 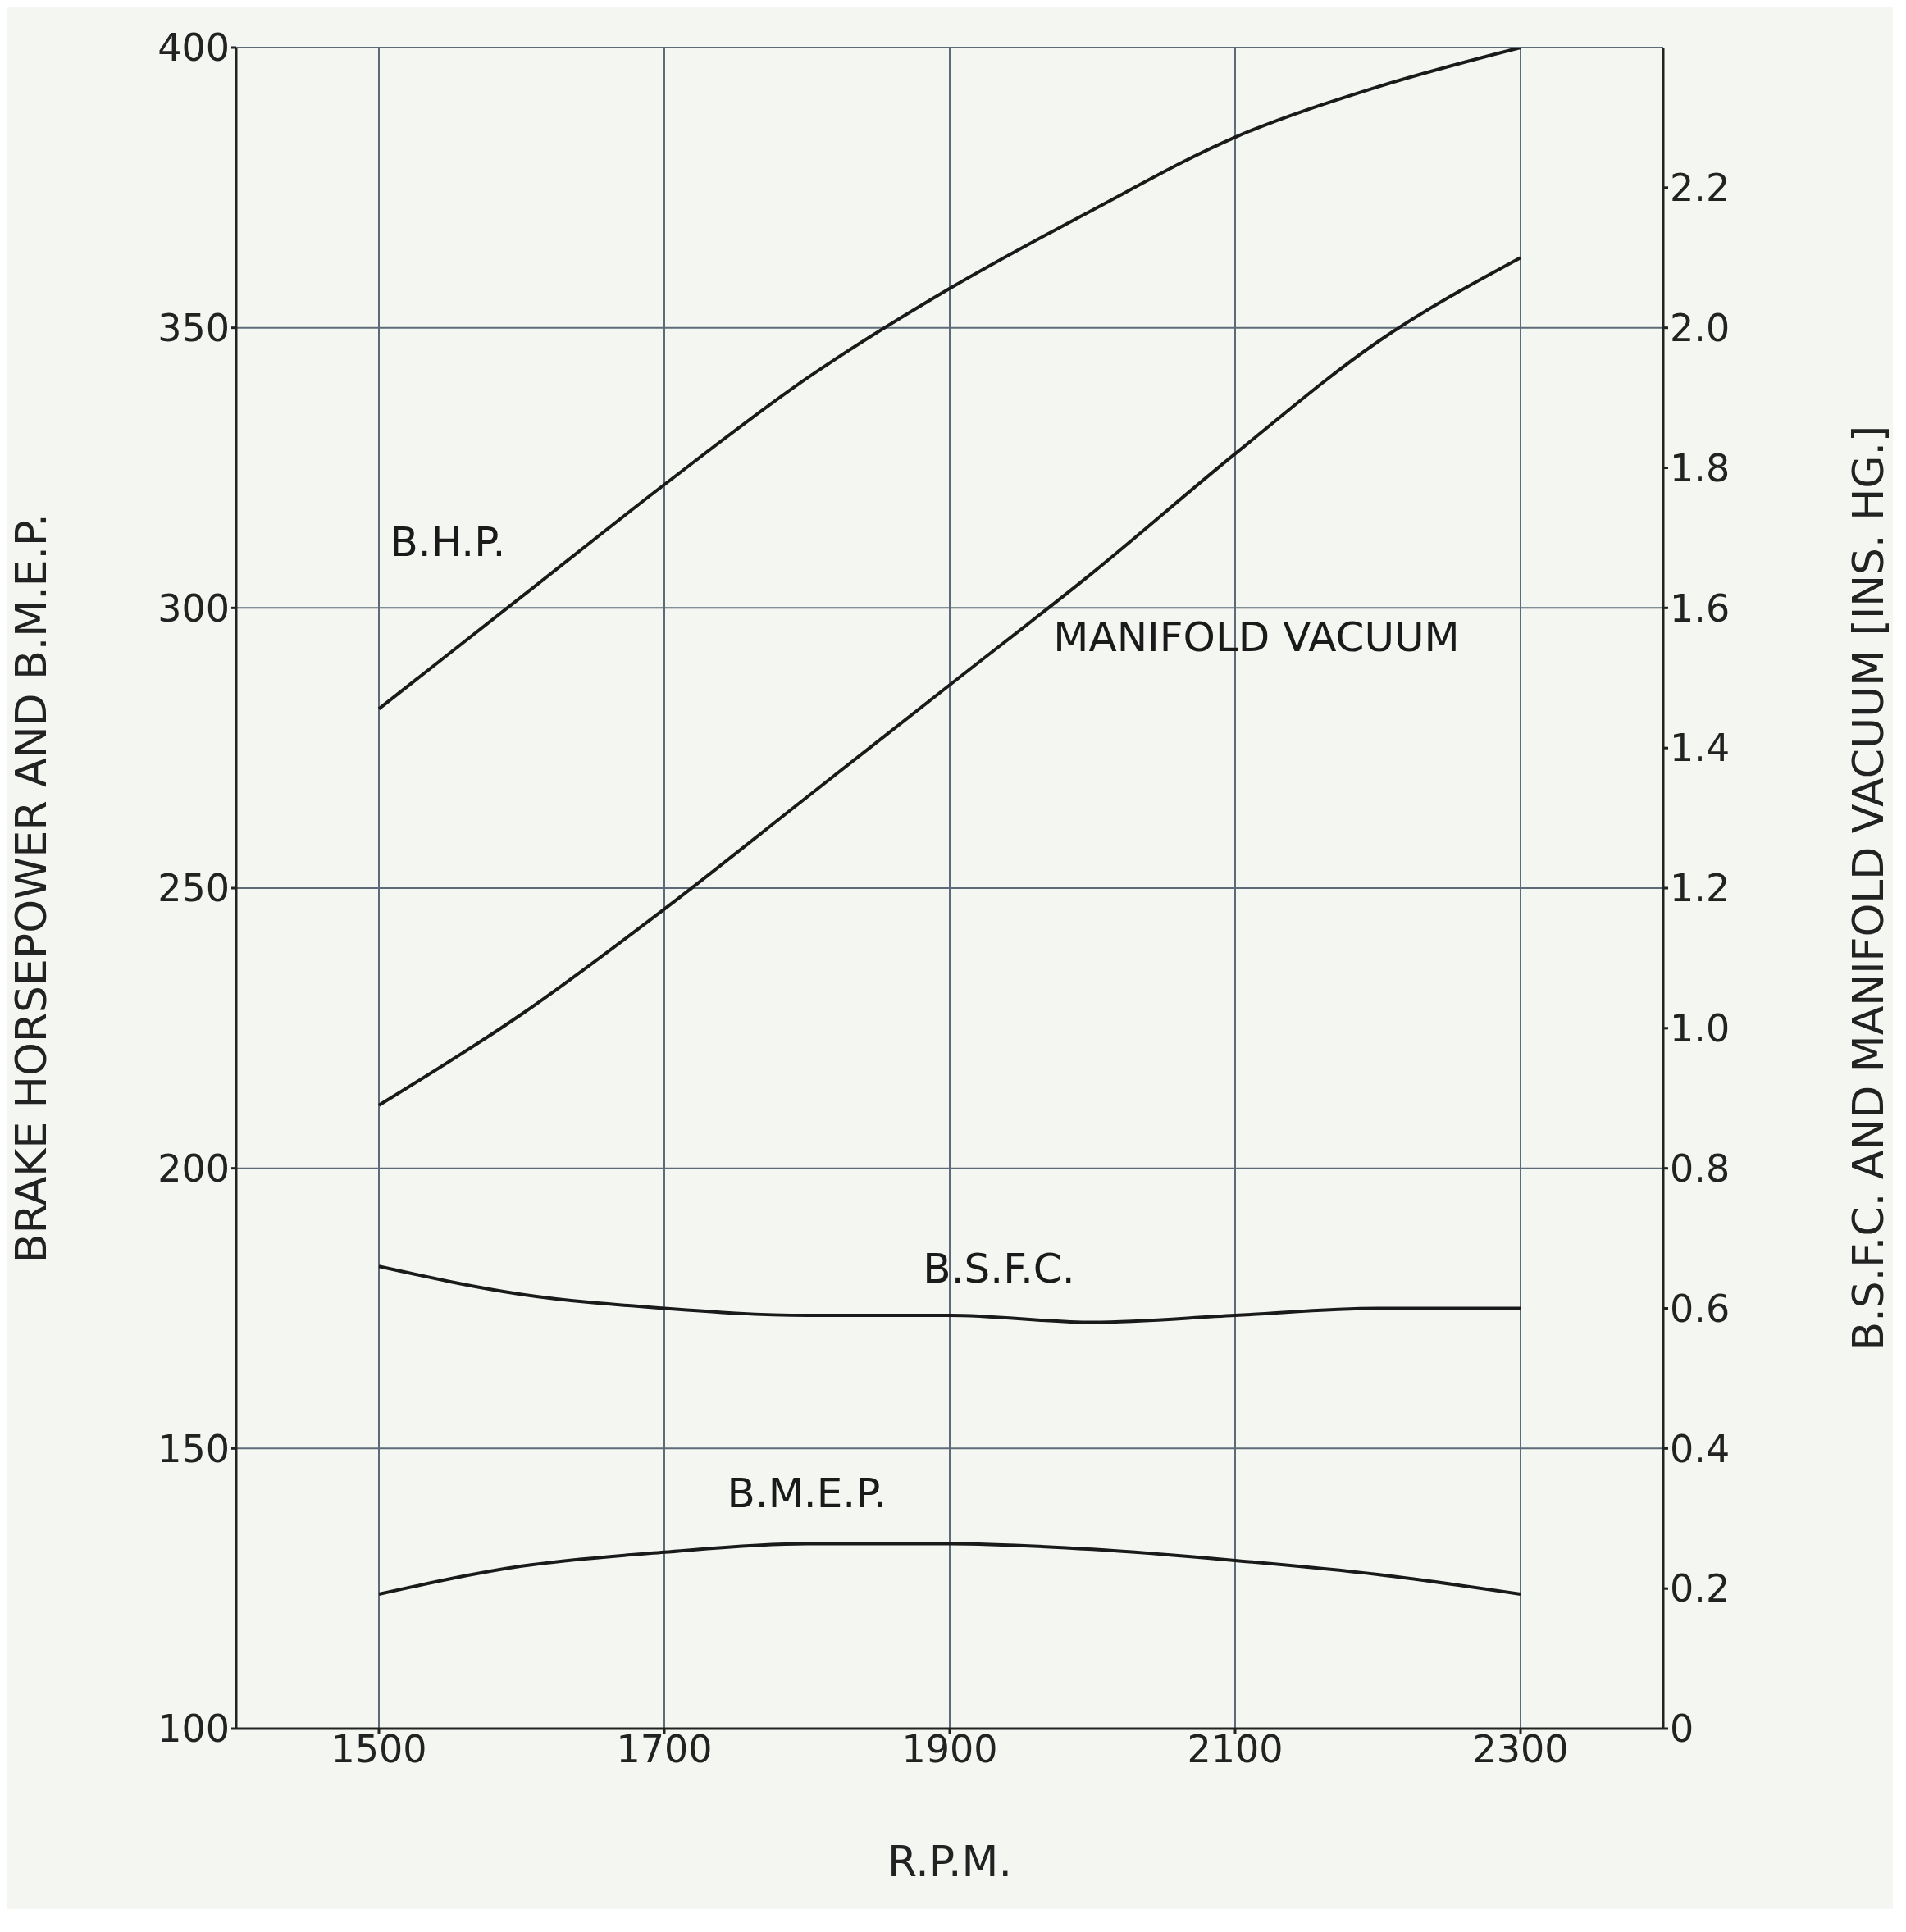 I want to click on x-tick-label: 1900, so click(x=950, y=1748).